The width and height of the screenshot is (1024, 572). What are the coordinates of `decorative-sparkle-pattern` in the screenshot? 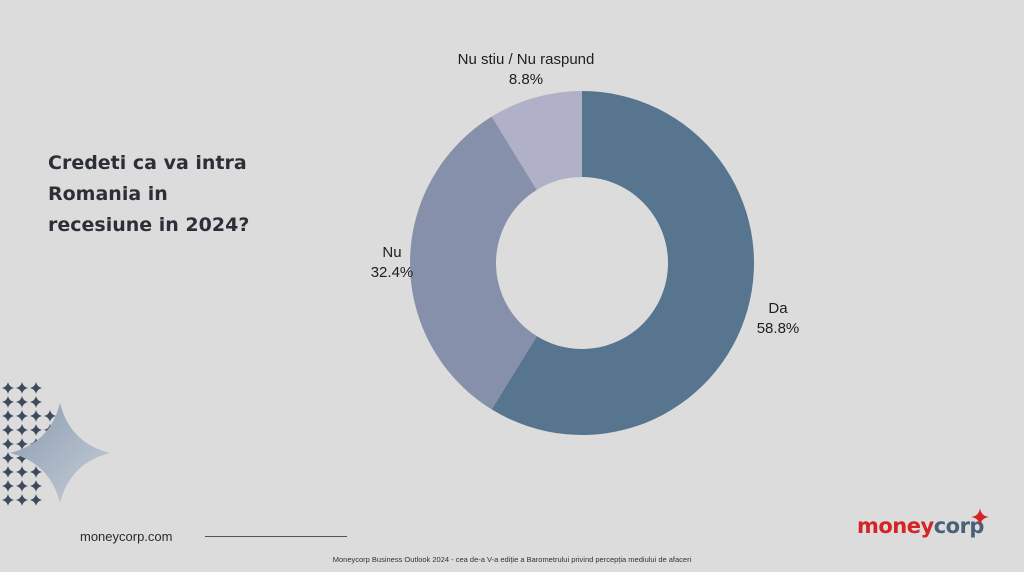 It's located at (56, 444).